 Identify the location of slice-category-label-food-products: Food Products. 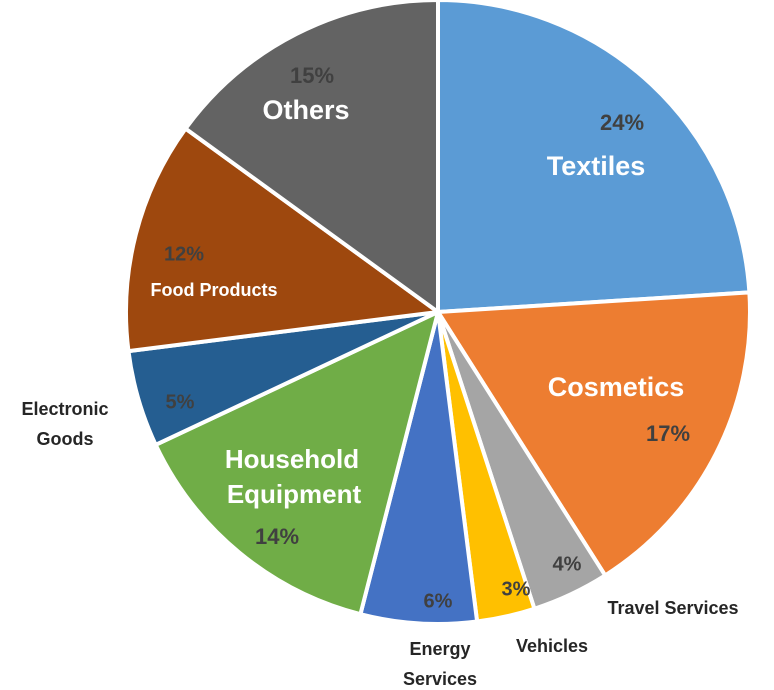
(214, 290).